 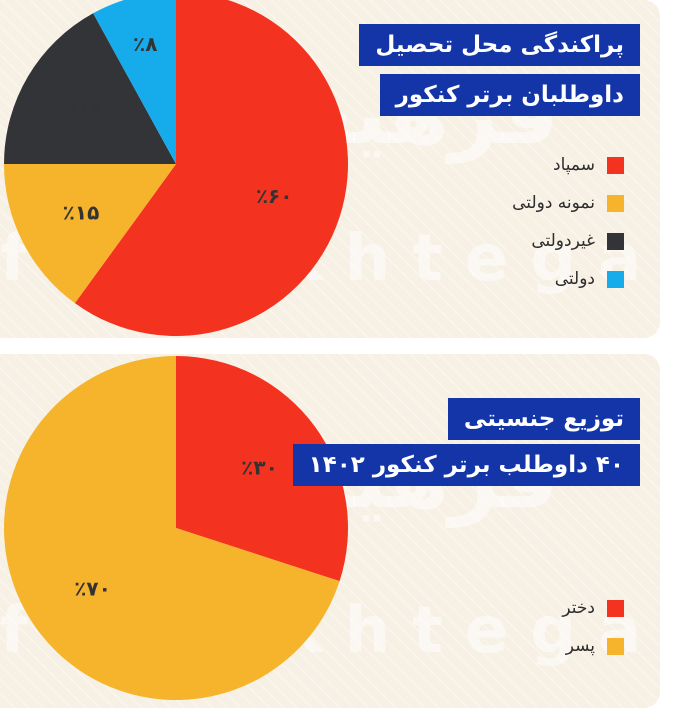 What do you see at coordinates (574, 165) in the screenshot?
I see `legend-label: سمپاد` at bounding box center [574, 165].